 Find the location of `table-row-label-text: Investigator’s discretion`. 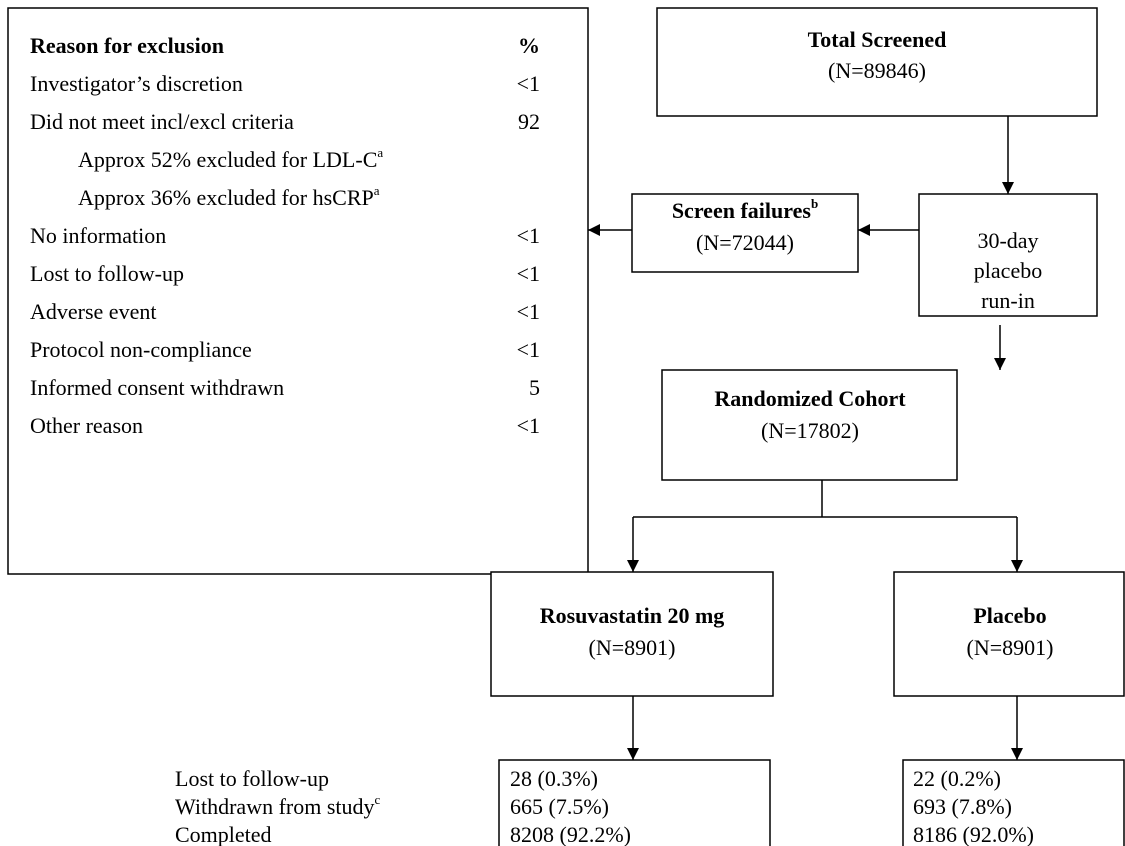

table-row-label-text: Investigator’s discretion is located at coordinates (136, 83).